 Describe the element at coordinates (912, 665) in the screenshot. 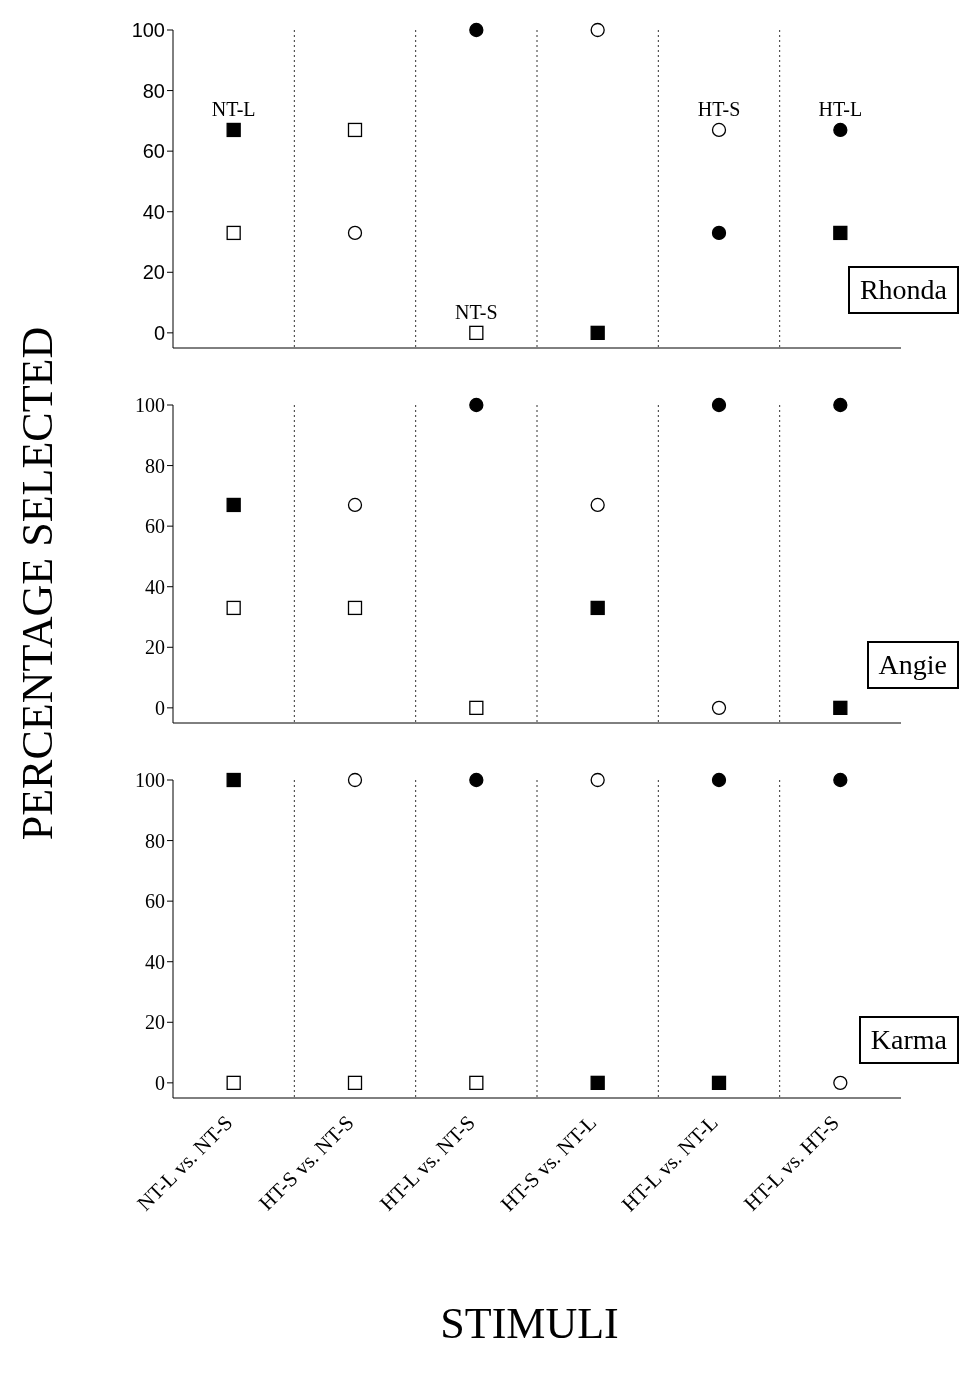

I see `text: Angie` at that location.